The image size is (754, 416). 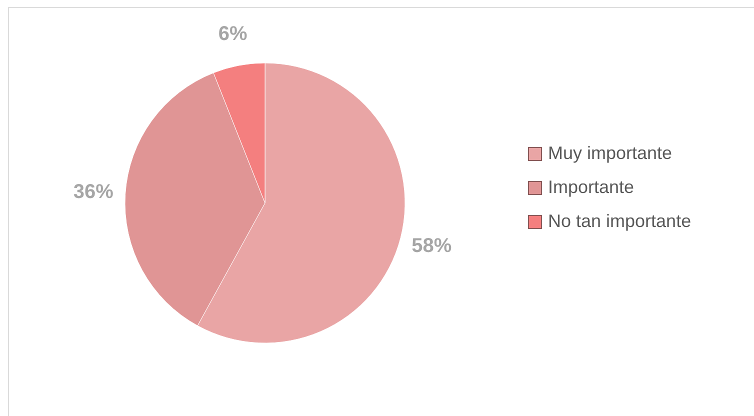 I want to click on data-label: 58%, so click(x=432, y=245).